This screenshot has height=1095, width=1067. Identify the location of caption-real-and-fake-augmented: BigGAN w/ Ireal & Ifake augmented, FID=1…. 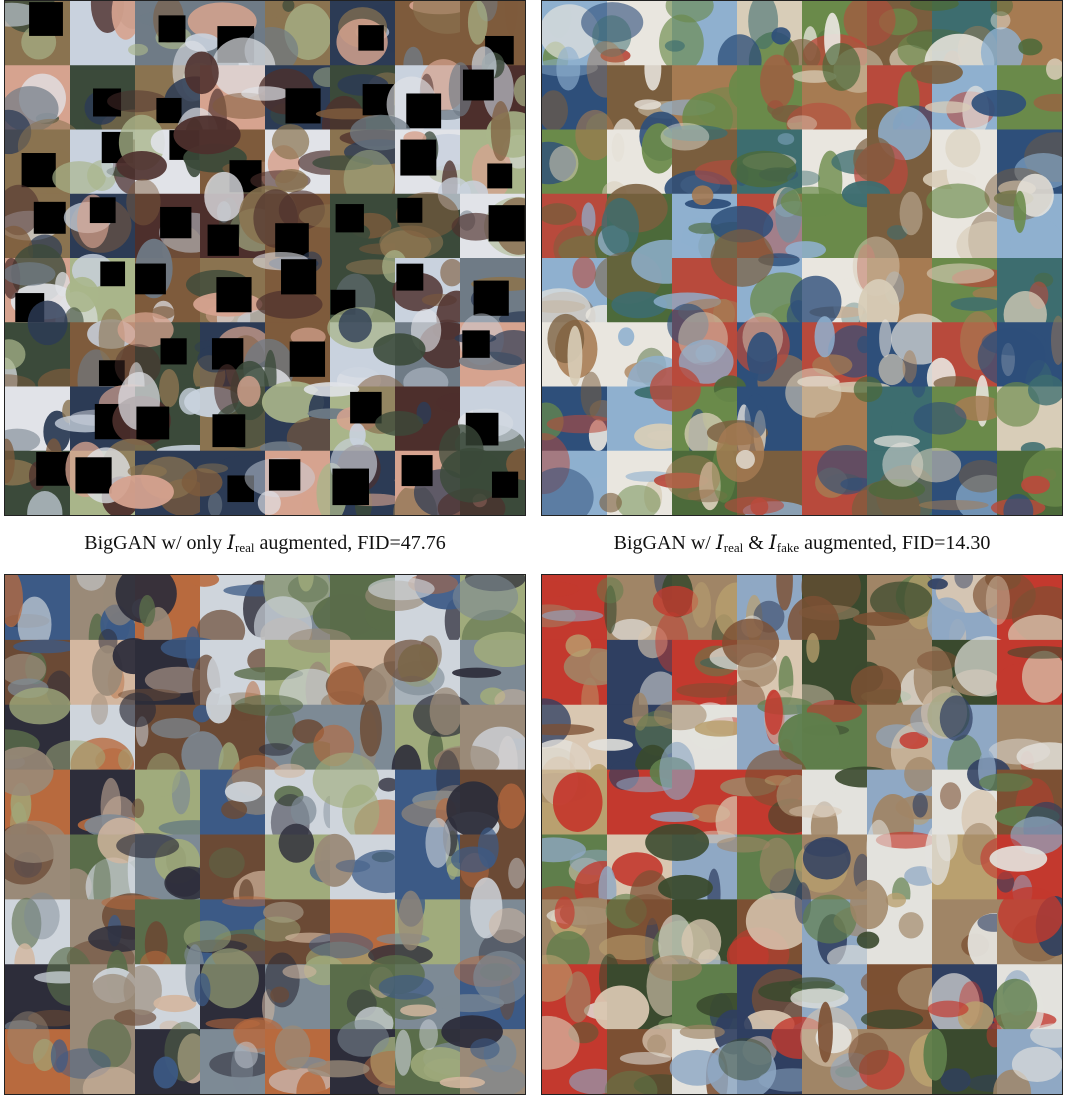
(802, 543).